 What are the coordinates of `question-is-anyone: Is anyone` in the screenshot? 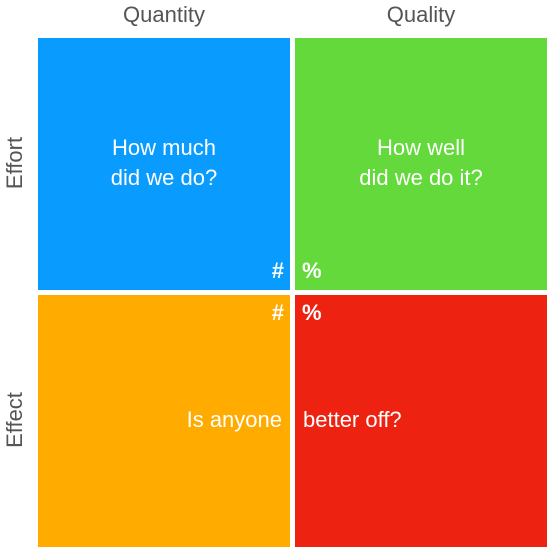 It's located at (234, 419).